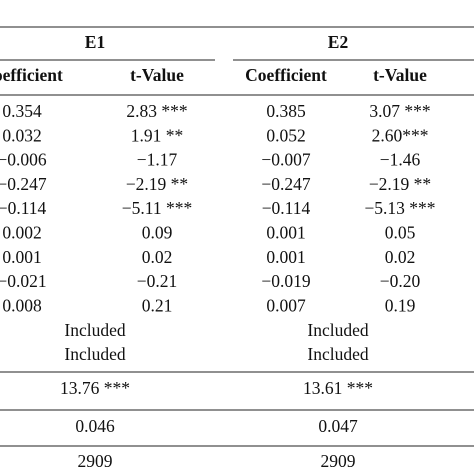  Describe the element at coordinates (338, 388) in the screenshot. I see `cell: 13.61 ***` at that location.